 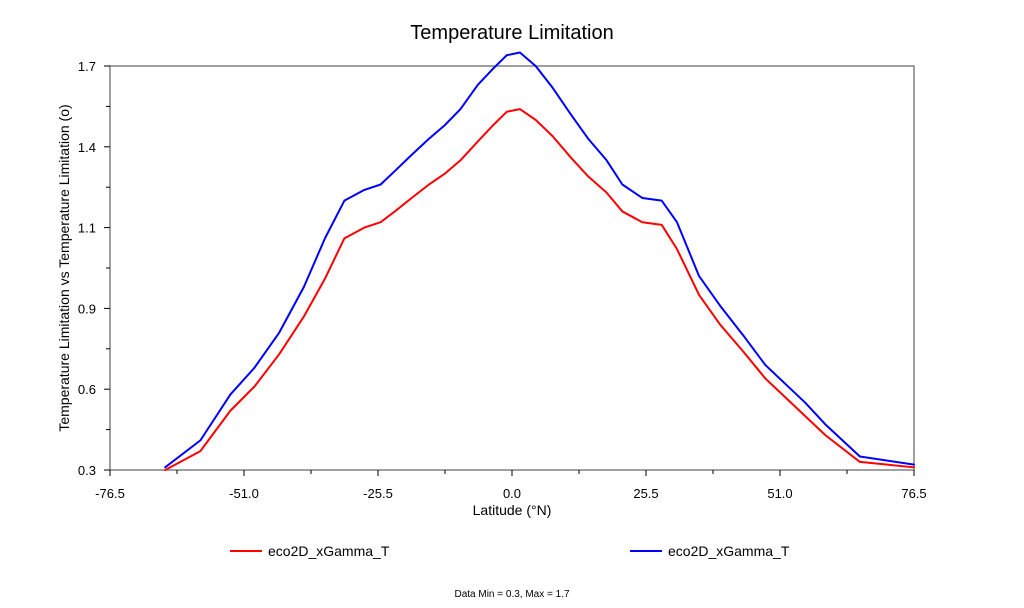 I want to click on x-tick-label: 51.0, so click(x=779, y=493).